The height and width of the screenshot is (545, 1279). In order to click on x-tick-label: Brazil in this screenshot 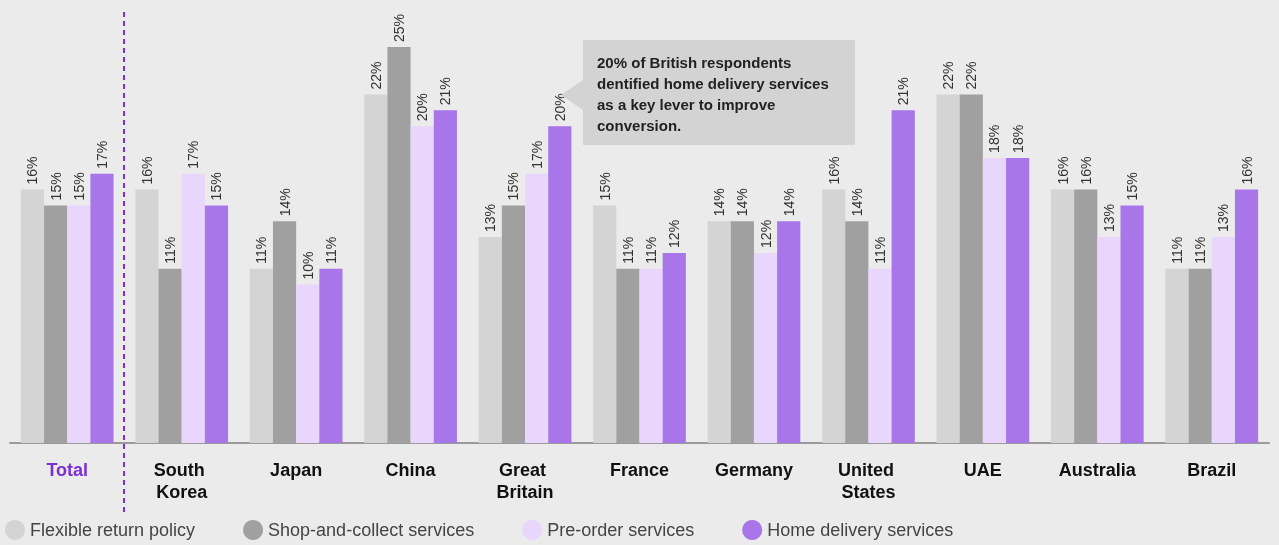, I will do `click(1212, 470)`.